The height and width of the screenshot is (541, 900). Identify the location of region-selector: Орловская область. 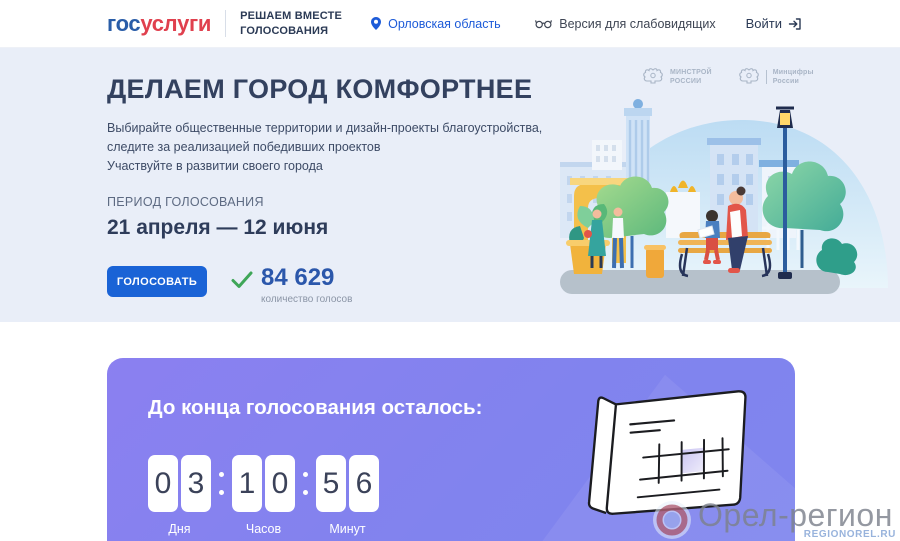
(435, 23).